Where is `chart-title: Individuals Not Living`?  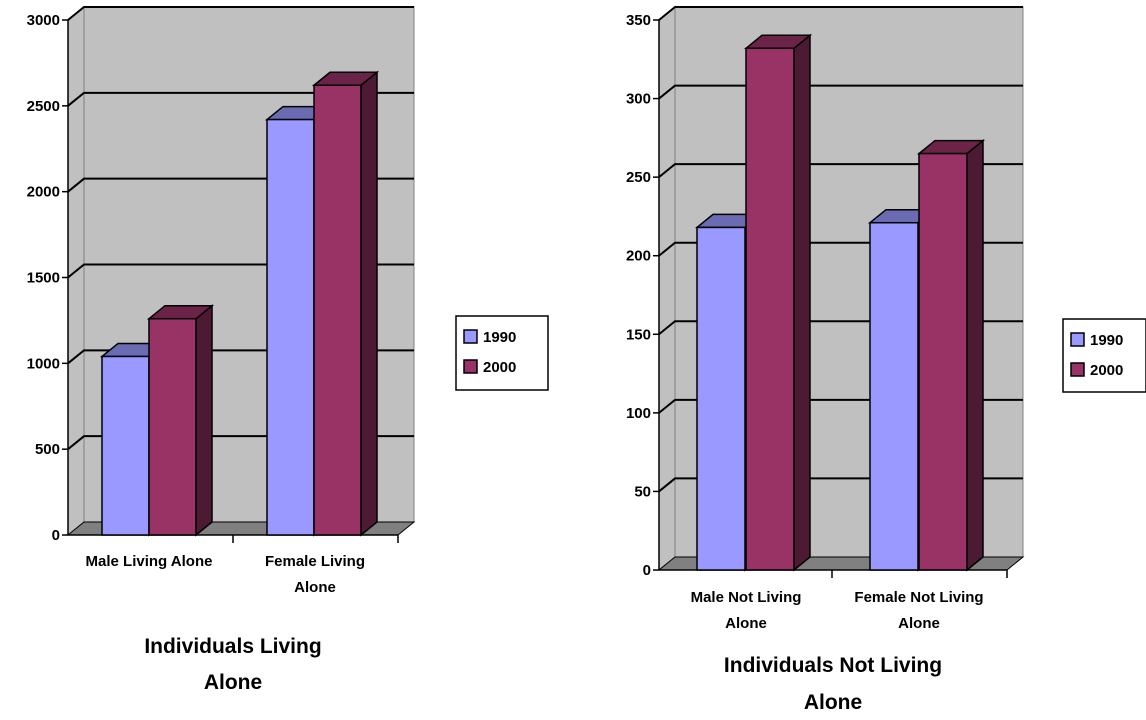 chart-title: Individuals Not Living is located at coordinates (833, 665).